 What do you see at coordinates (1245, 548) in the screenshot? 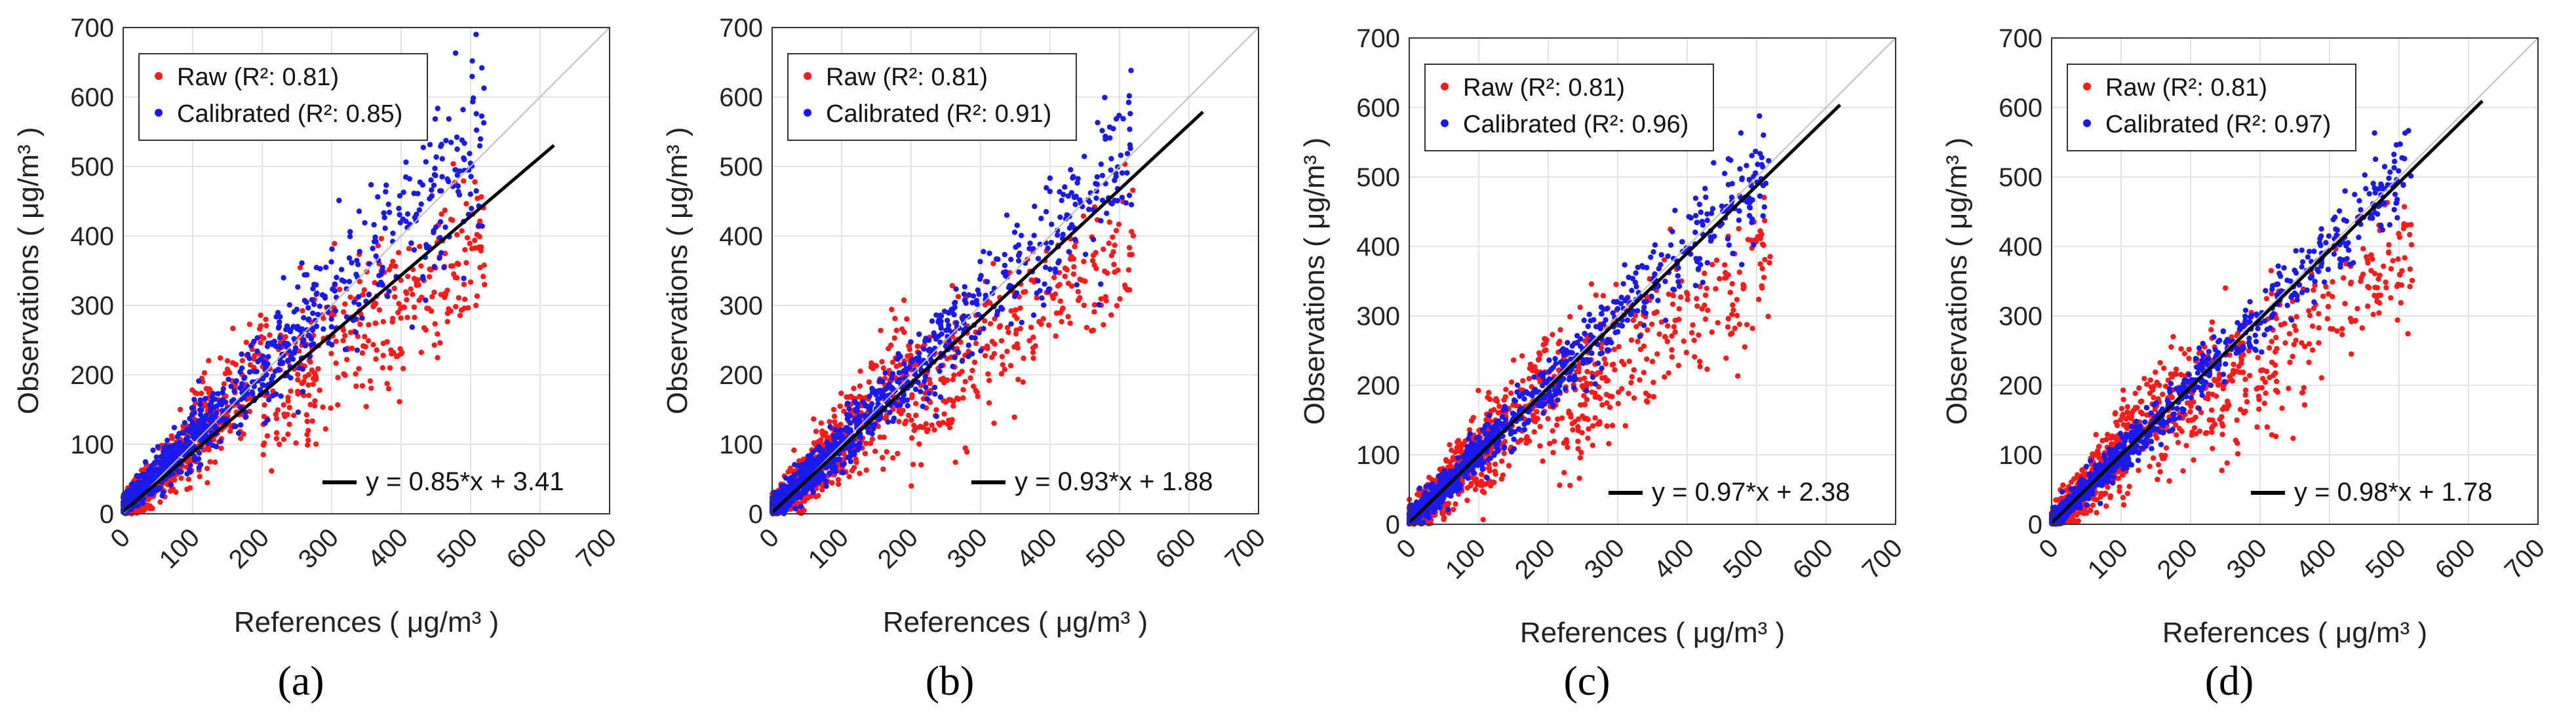
I see `x-tick-label: 700` at bounding box center [1245, 548].